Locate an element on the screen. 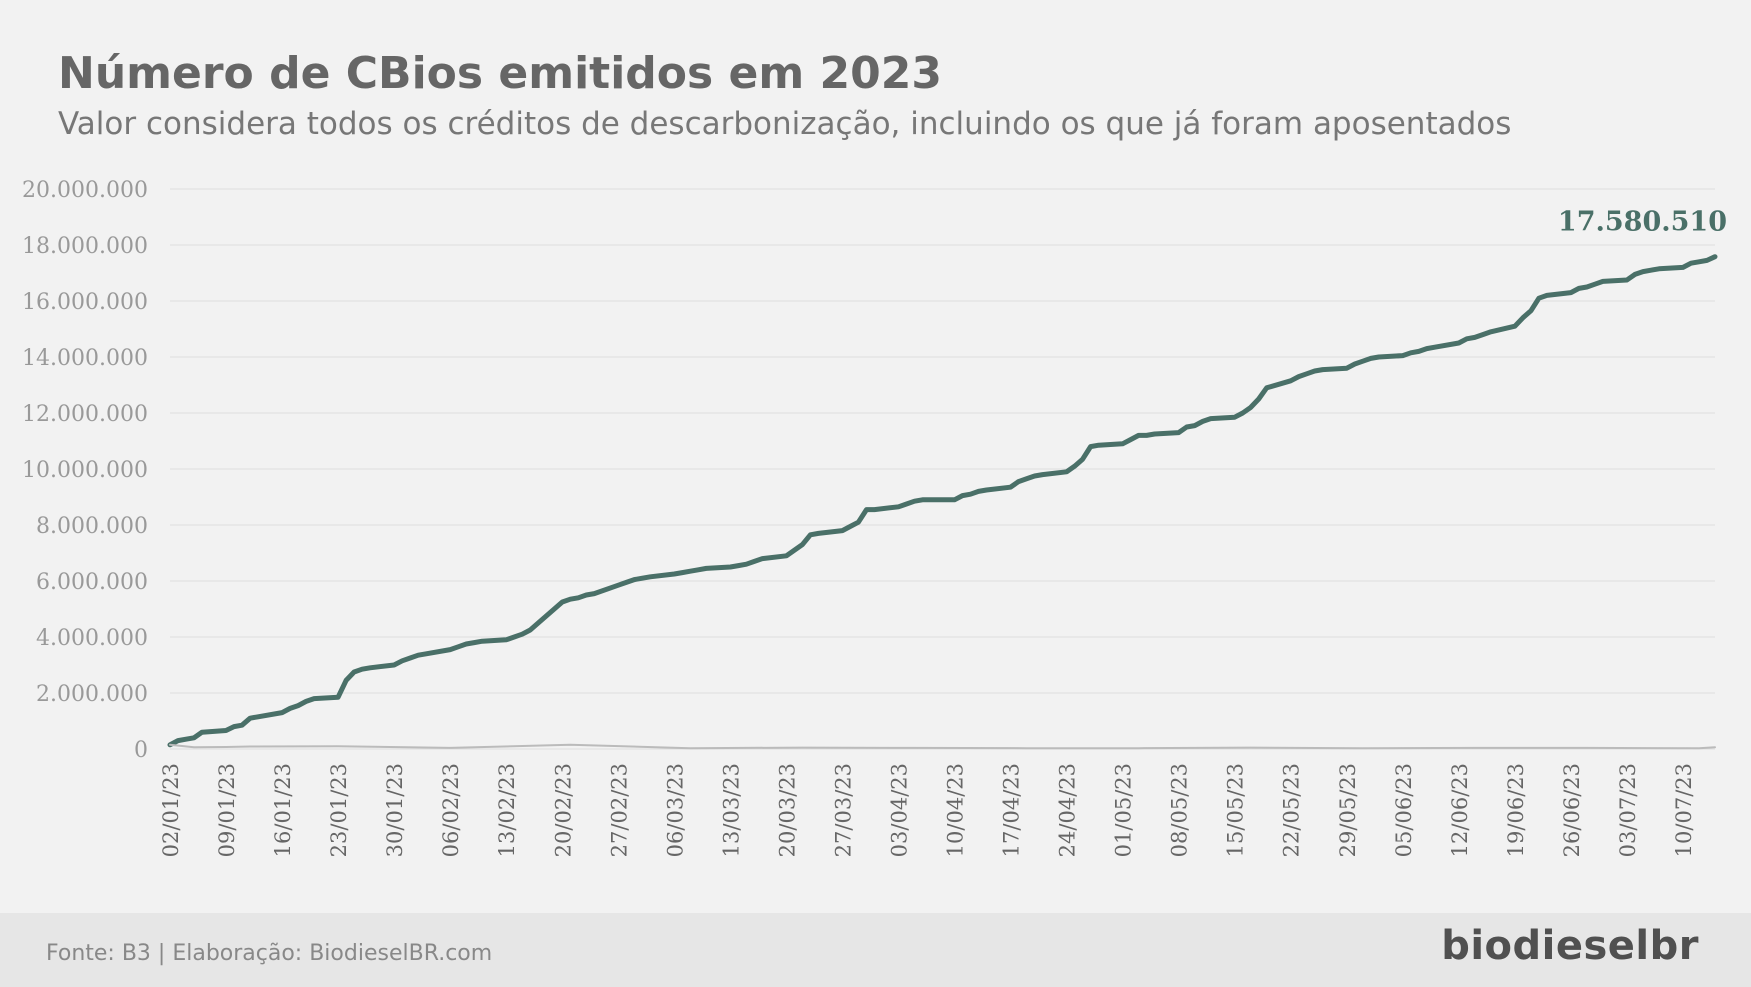 The width and height of the screenshot is (1751, 987). y-tick-label: 2.000.000 is located at coordinates (92, 694).